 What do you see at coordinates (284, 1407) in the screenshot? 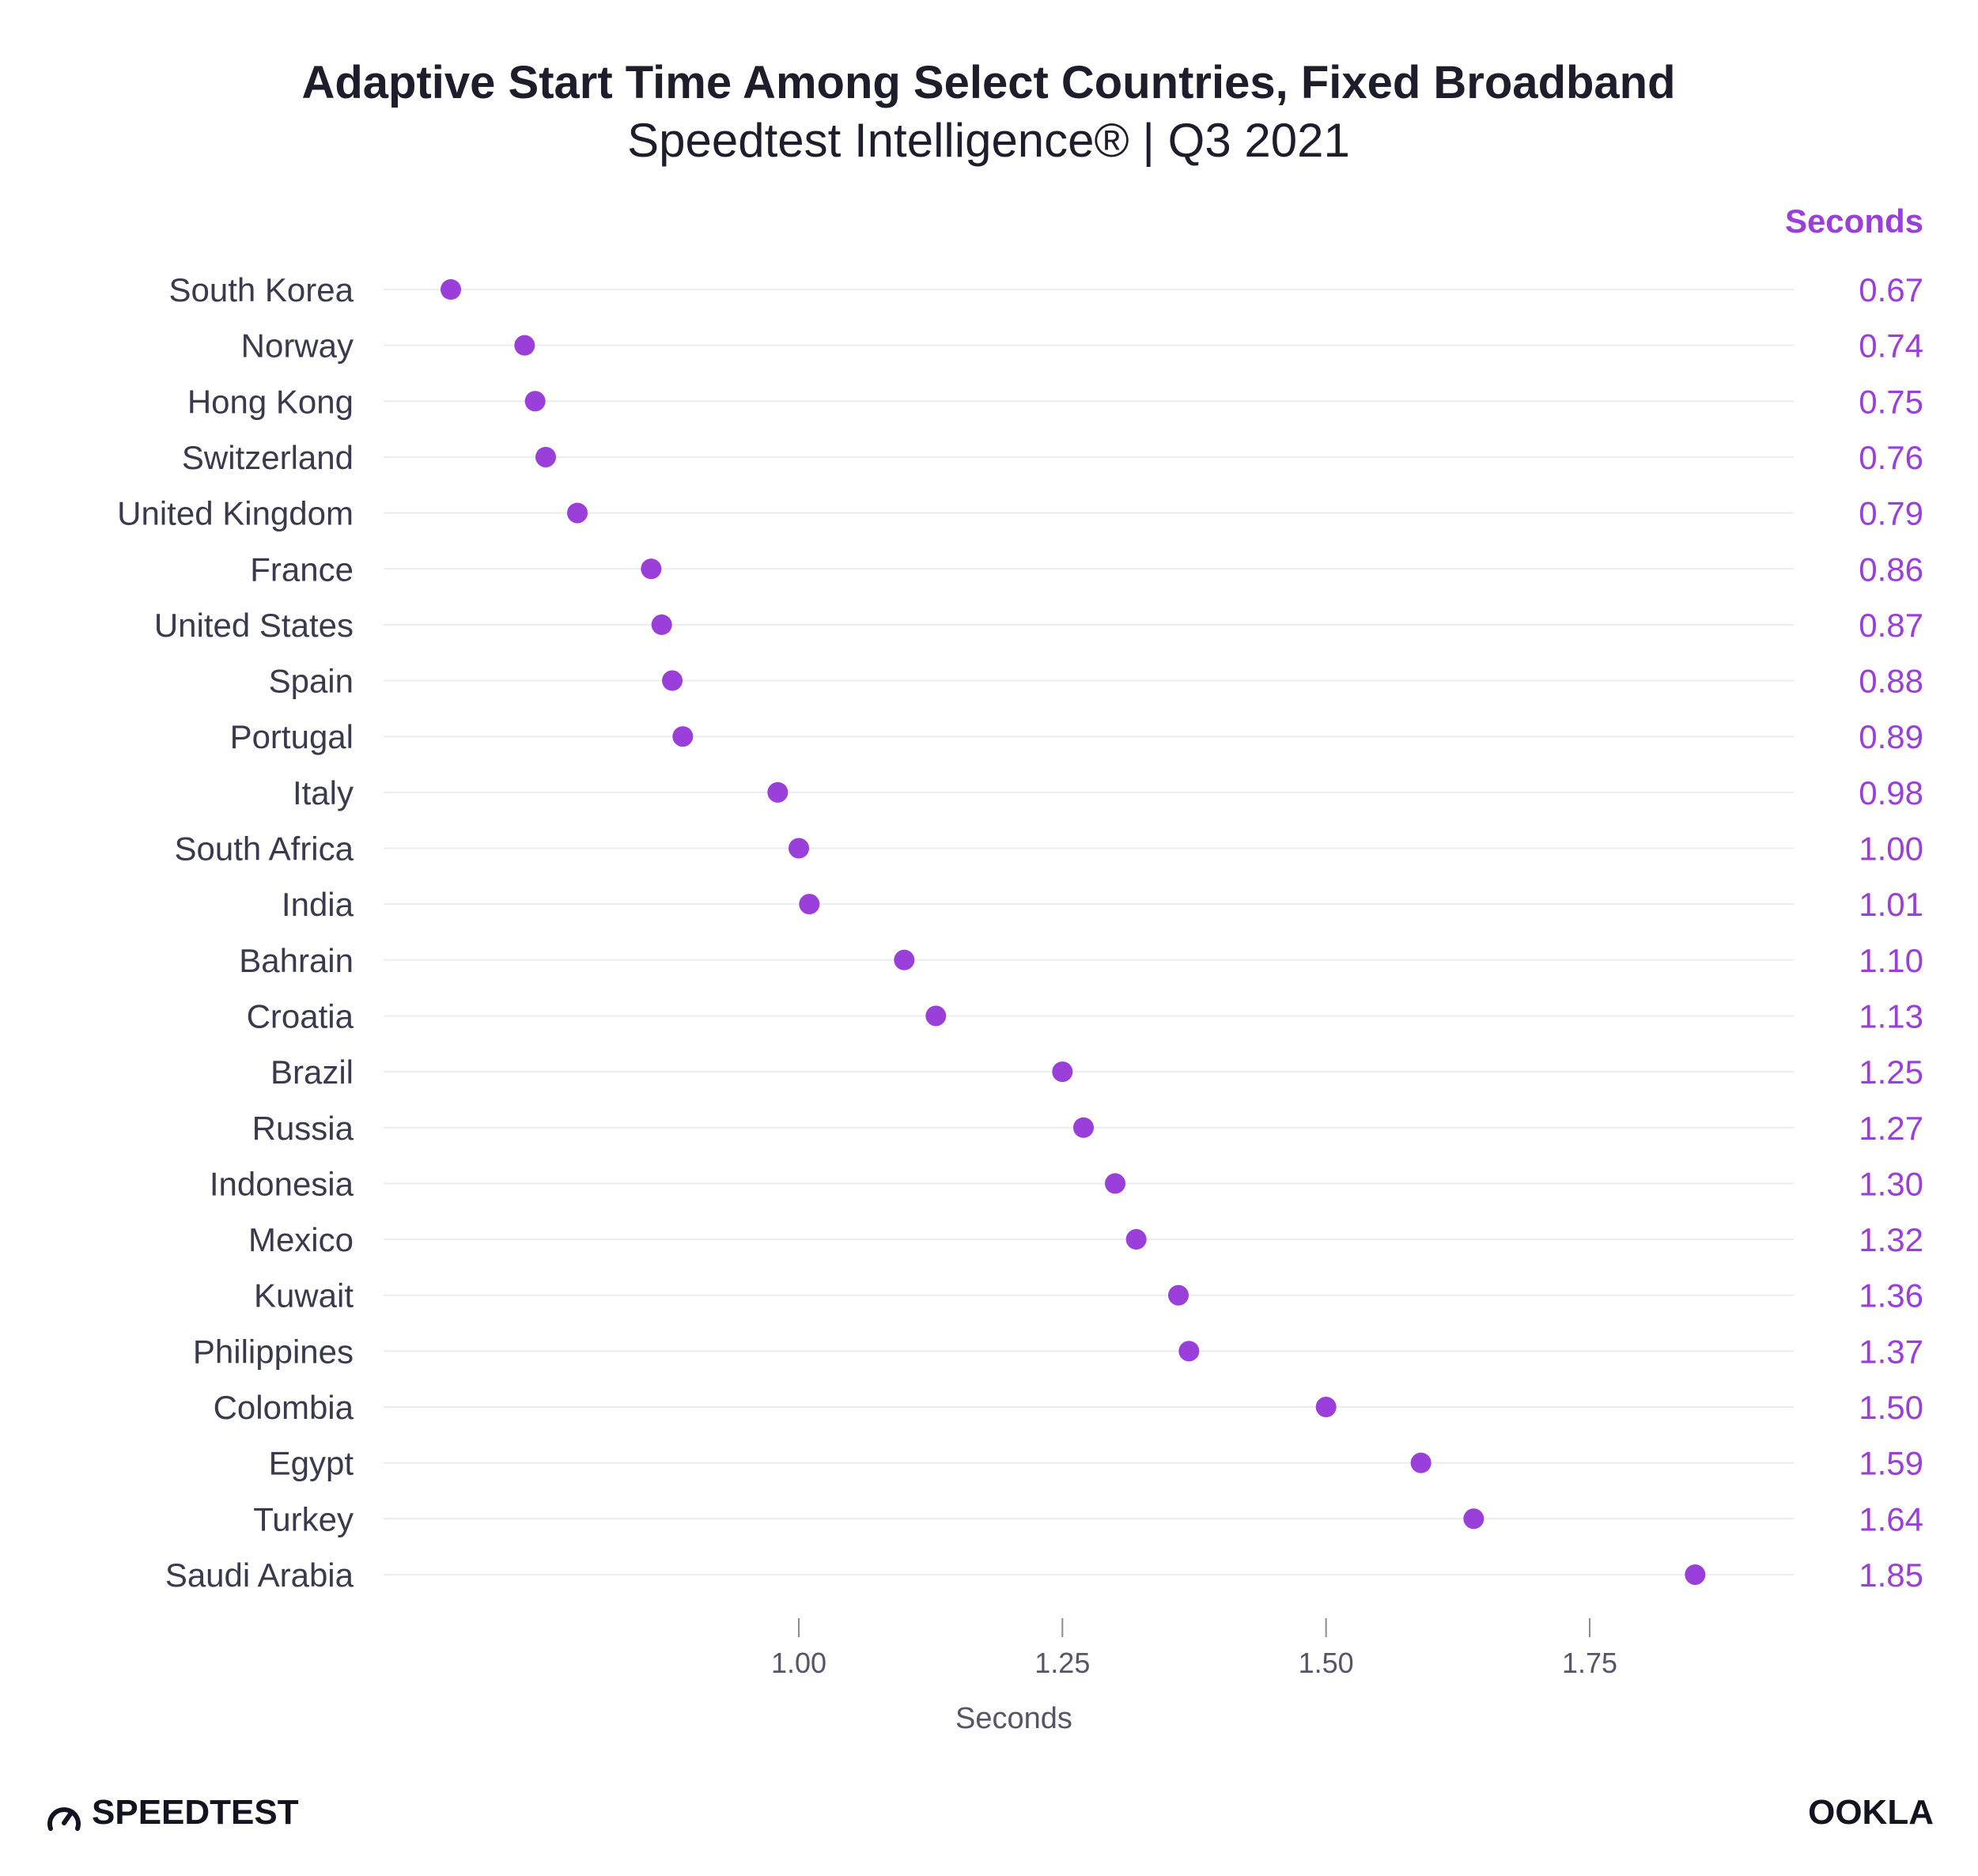
I see `category-label: Colombia` at bounding box center [284, 1407].